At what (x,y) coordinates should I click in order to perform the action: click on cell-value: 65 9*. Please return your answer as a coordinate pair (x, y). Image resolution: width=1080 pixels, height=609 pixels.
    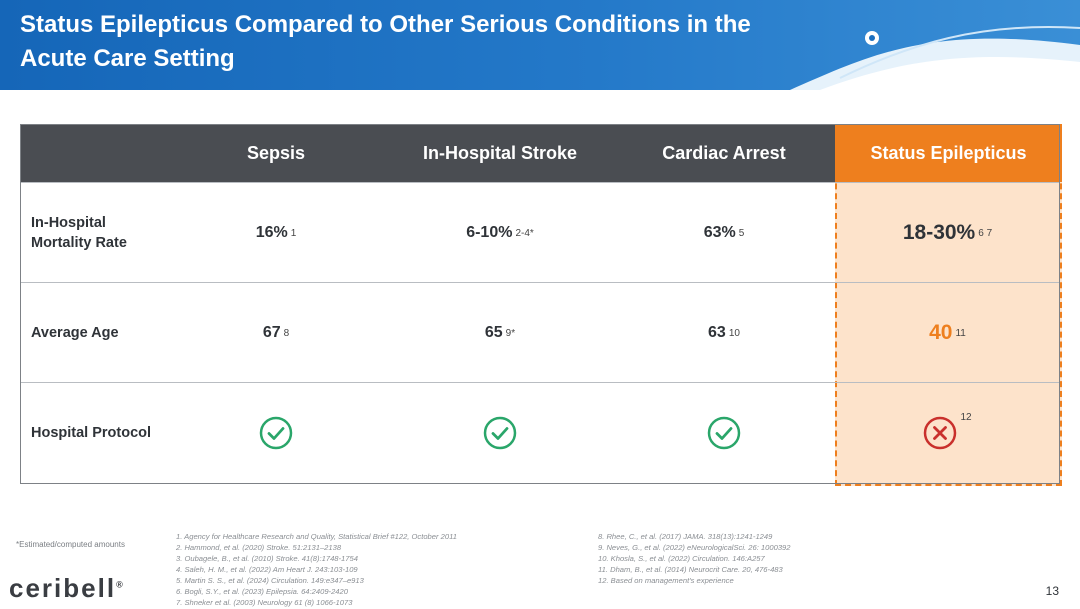
    Looking at the image, I should click on (500, 332).